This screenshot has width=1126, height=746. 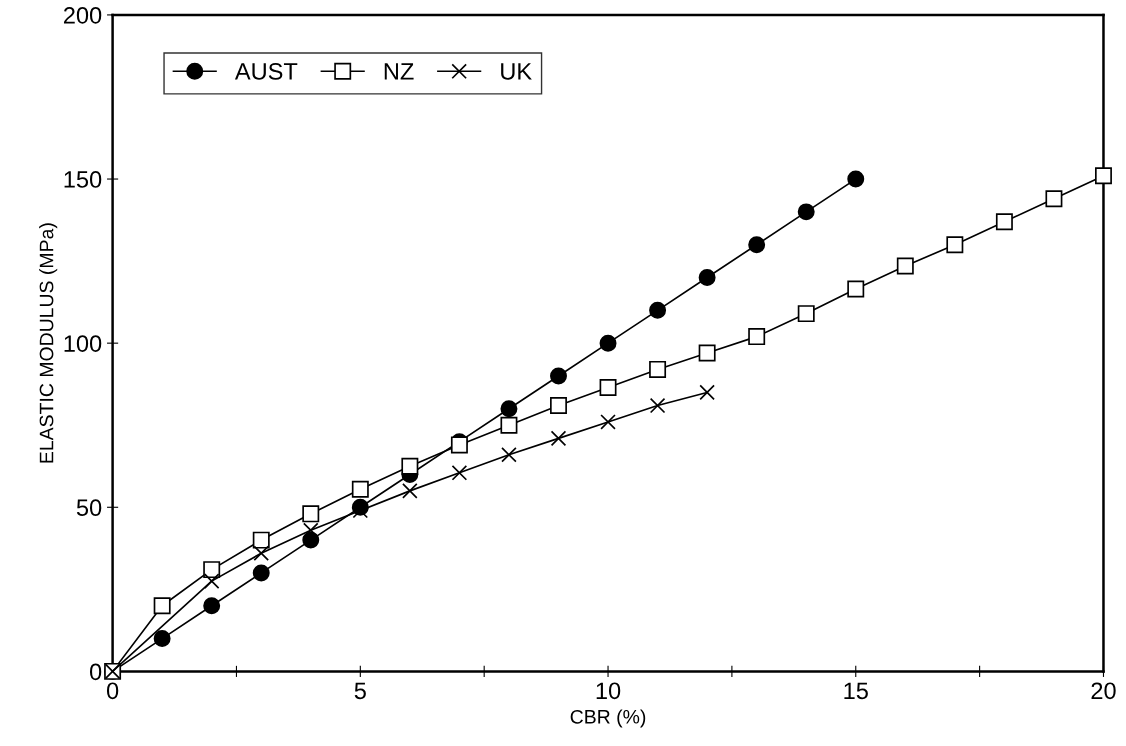 I want to click on legend-label: AUST, so click(x=266, y=71).